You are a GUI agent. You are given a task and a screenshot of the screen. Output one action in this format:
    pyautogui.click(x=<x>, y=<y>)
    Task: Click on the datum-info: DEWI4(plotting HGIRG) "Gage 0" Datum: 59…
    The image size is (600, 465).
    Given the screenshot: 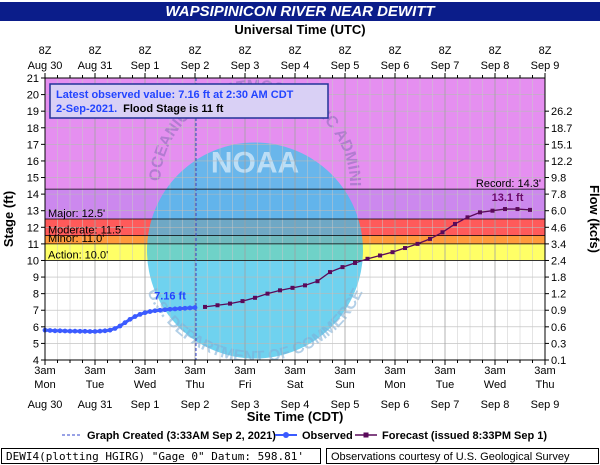 What is the action you would take?
    pyautogui.click(x=161, y=456)
    